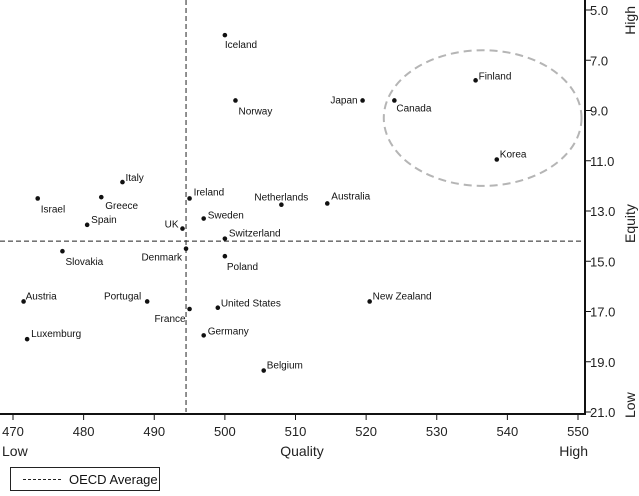 The height and width of the screenshot is (496, 639). Describe the element at coordinates (513, 154) in the screenshot. I see `point-label-korea: Korea` at that location.